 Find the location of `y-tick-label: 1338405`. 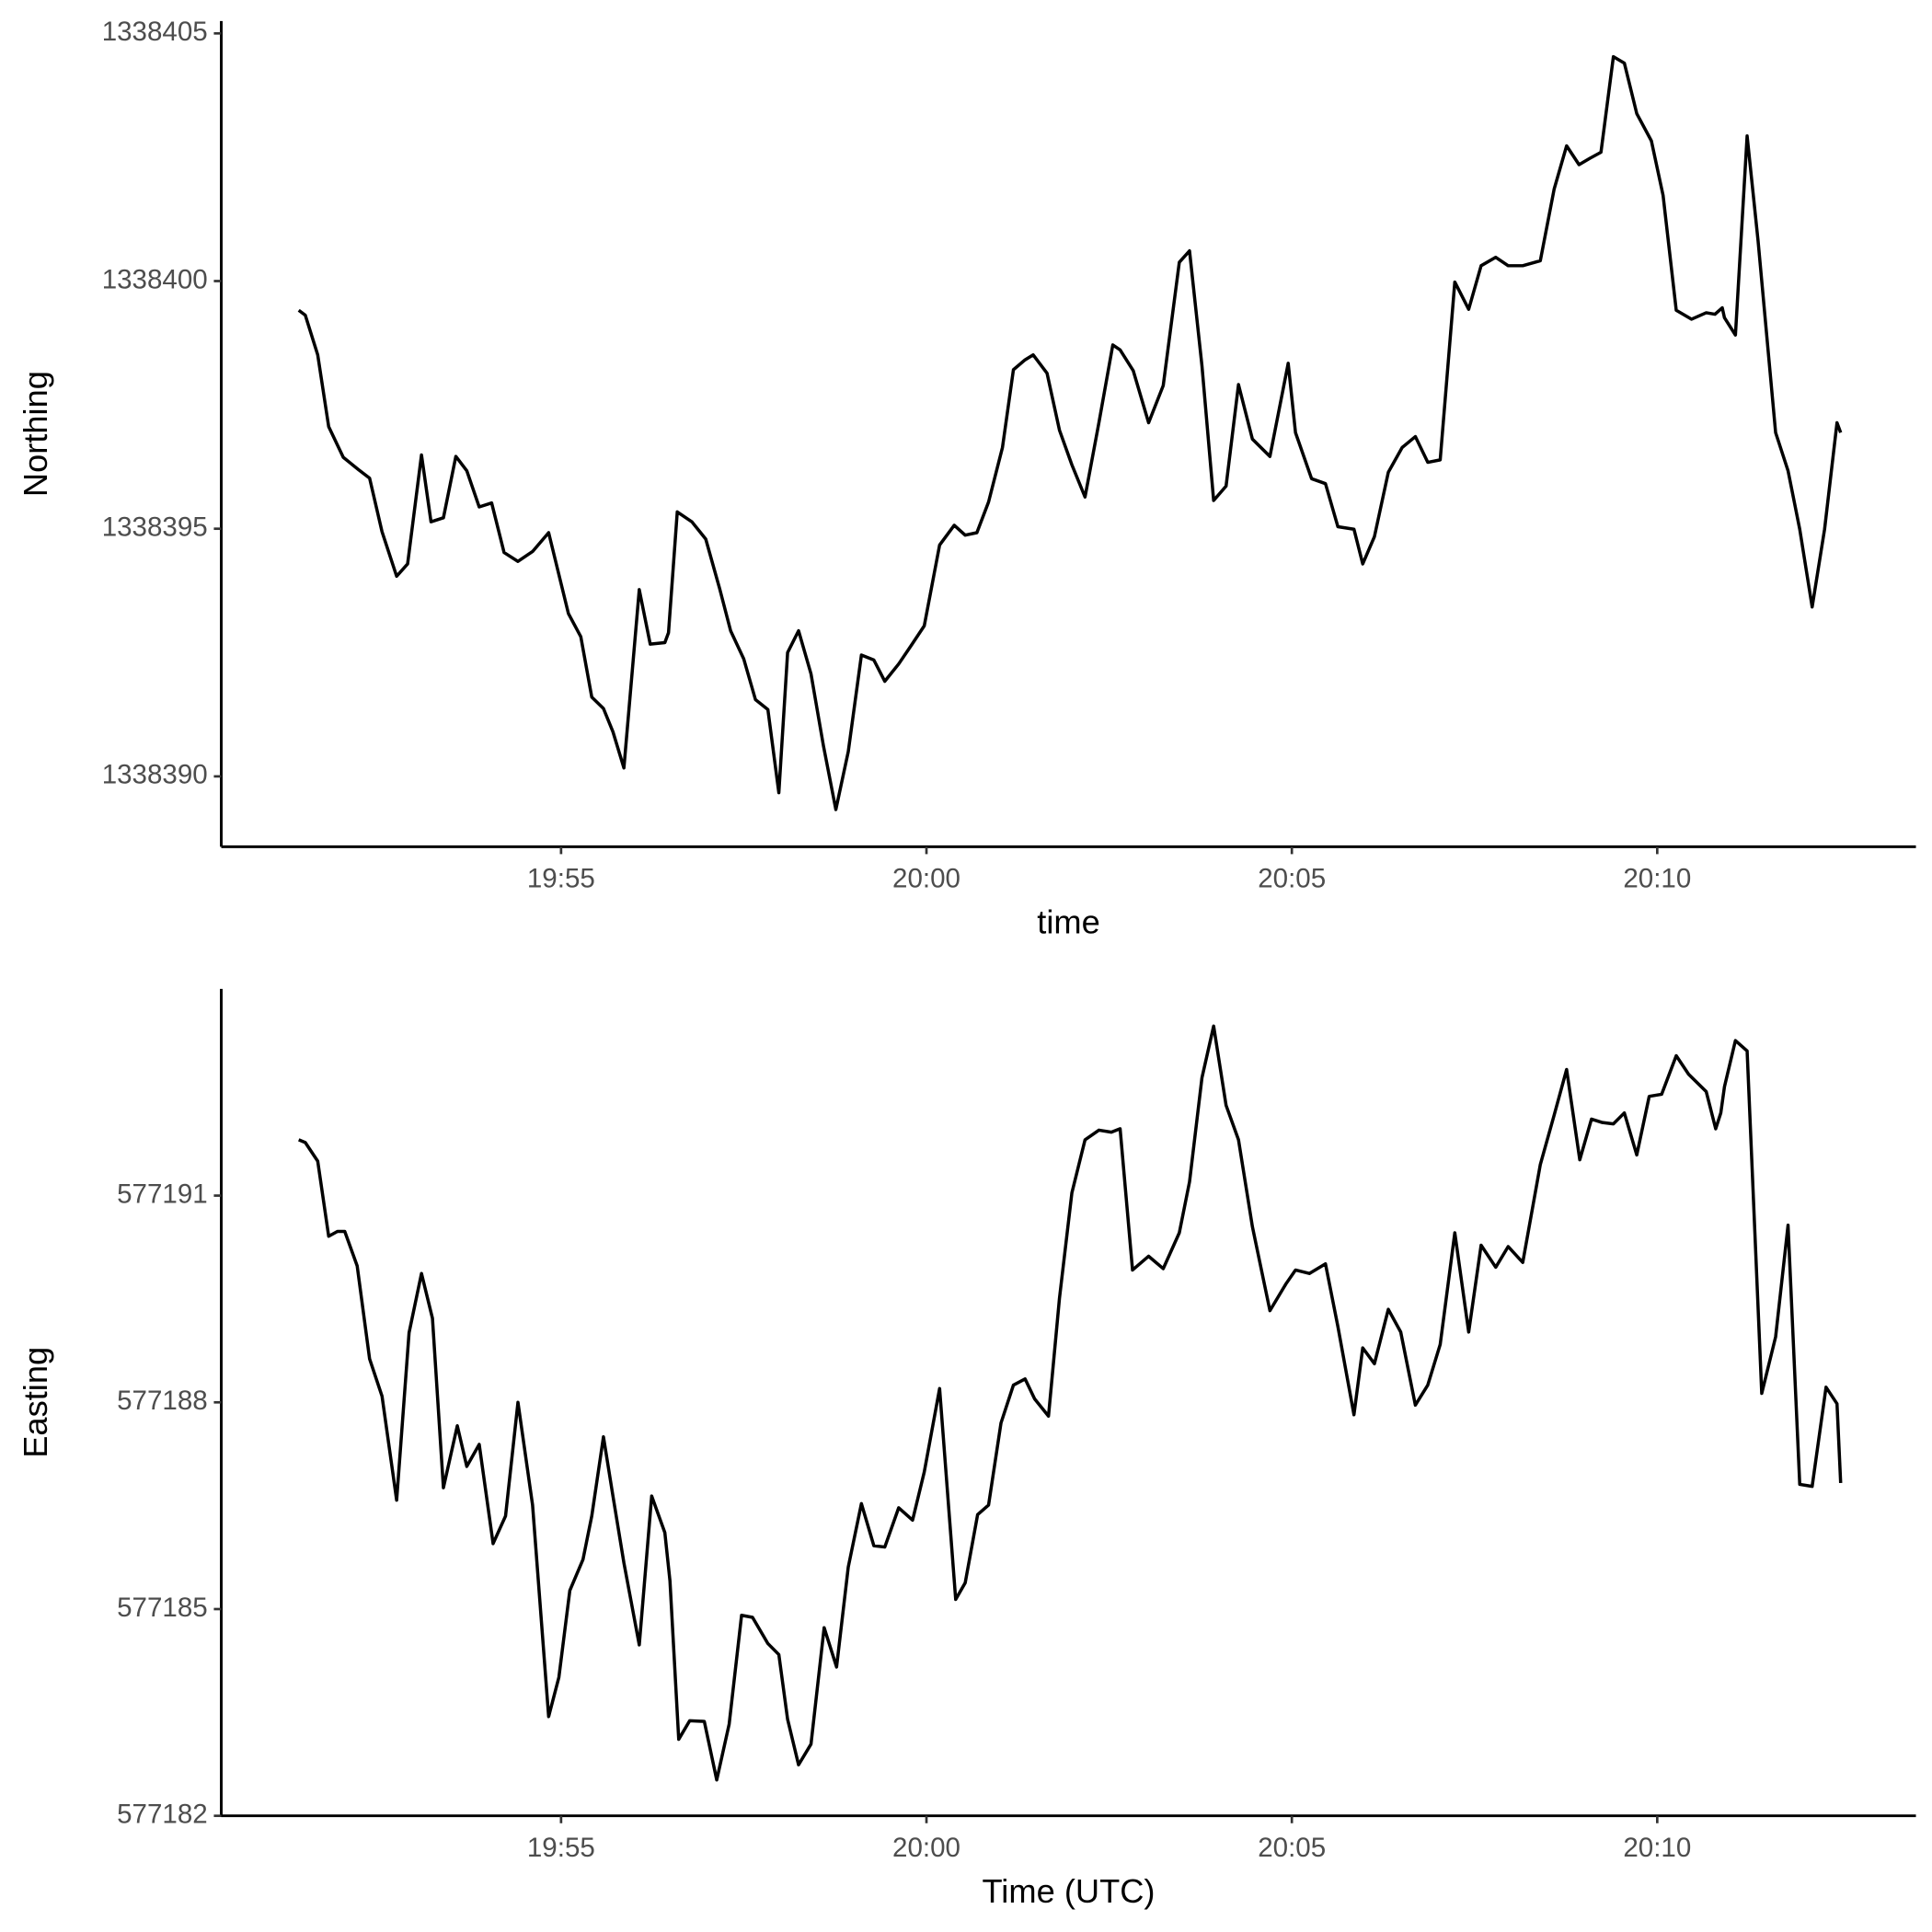

y-tick-label: 1338405 is located at coordinates (155, 32).